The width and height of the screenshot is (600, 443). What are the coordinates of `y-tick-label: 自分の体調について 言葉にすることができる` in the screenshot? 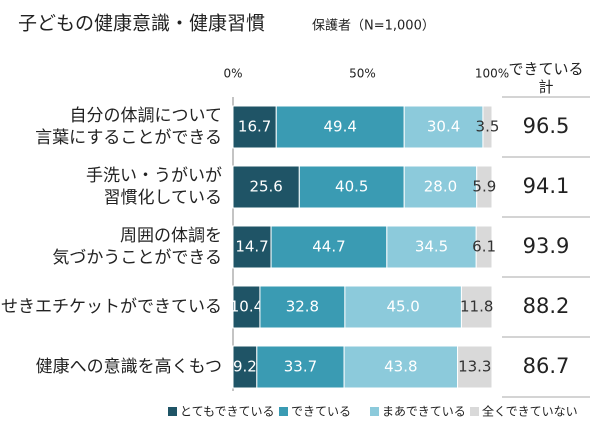 It's located at (128, 127).